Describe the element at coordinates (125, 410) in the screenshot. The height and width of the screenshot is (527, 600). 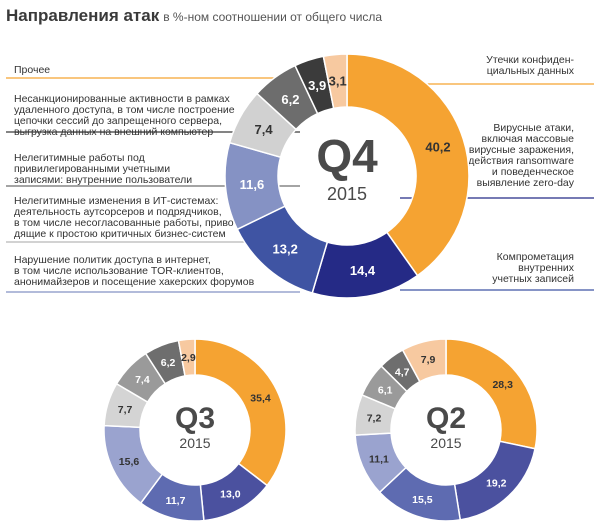
I see `slice-value-label: 7,7` at that location.